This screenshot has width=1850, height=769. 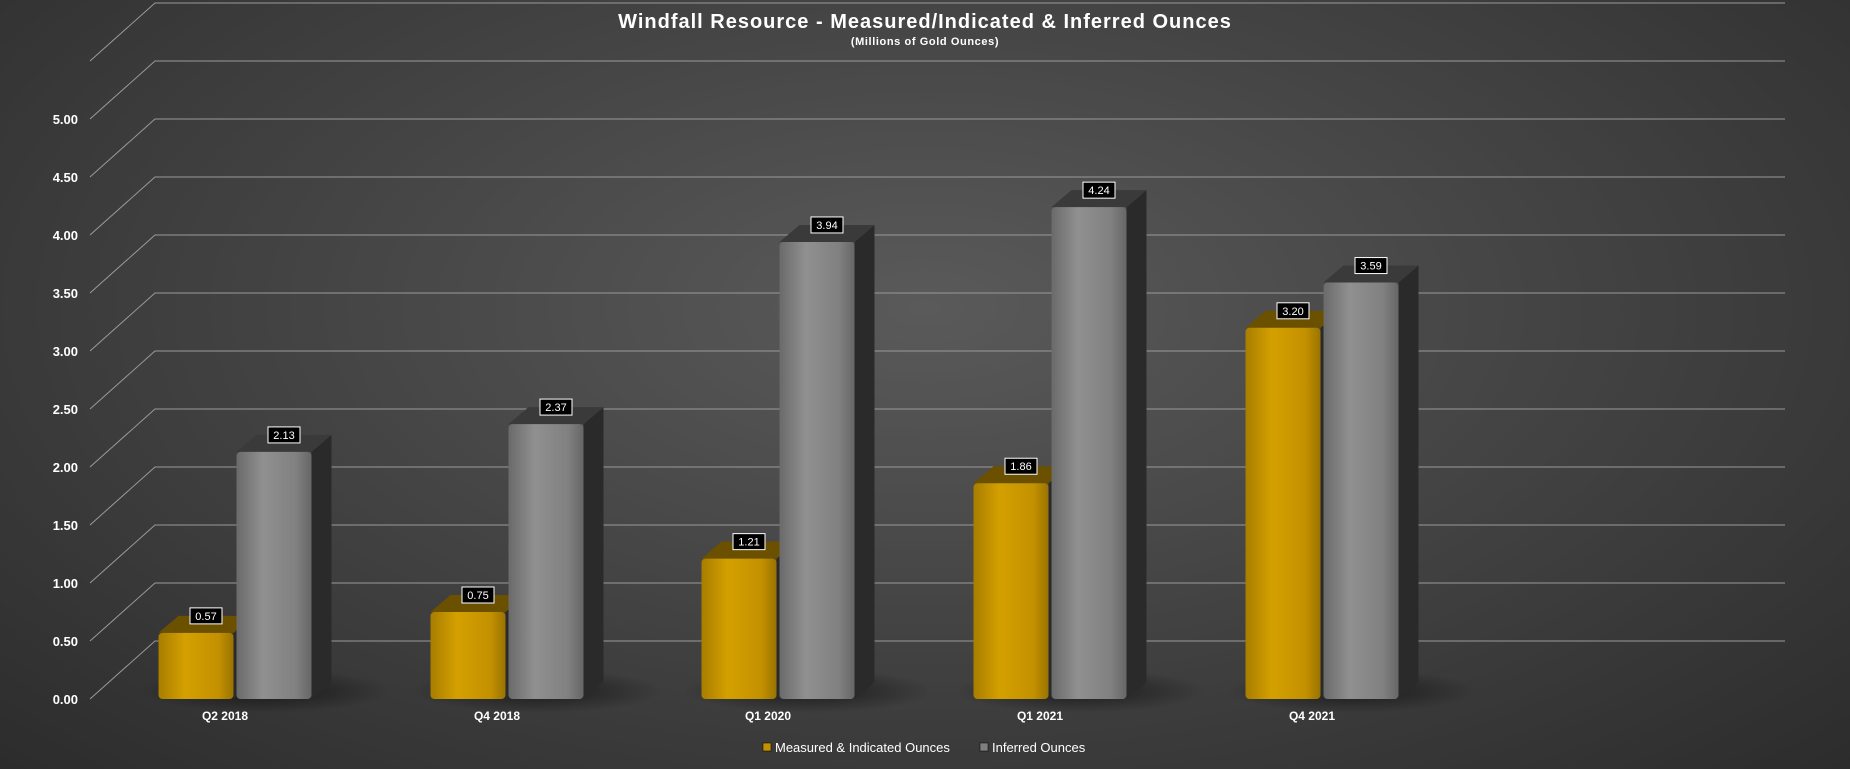 I want to click on data-label-measured-indicated-0: 0.57, so click(x=206, y=616).